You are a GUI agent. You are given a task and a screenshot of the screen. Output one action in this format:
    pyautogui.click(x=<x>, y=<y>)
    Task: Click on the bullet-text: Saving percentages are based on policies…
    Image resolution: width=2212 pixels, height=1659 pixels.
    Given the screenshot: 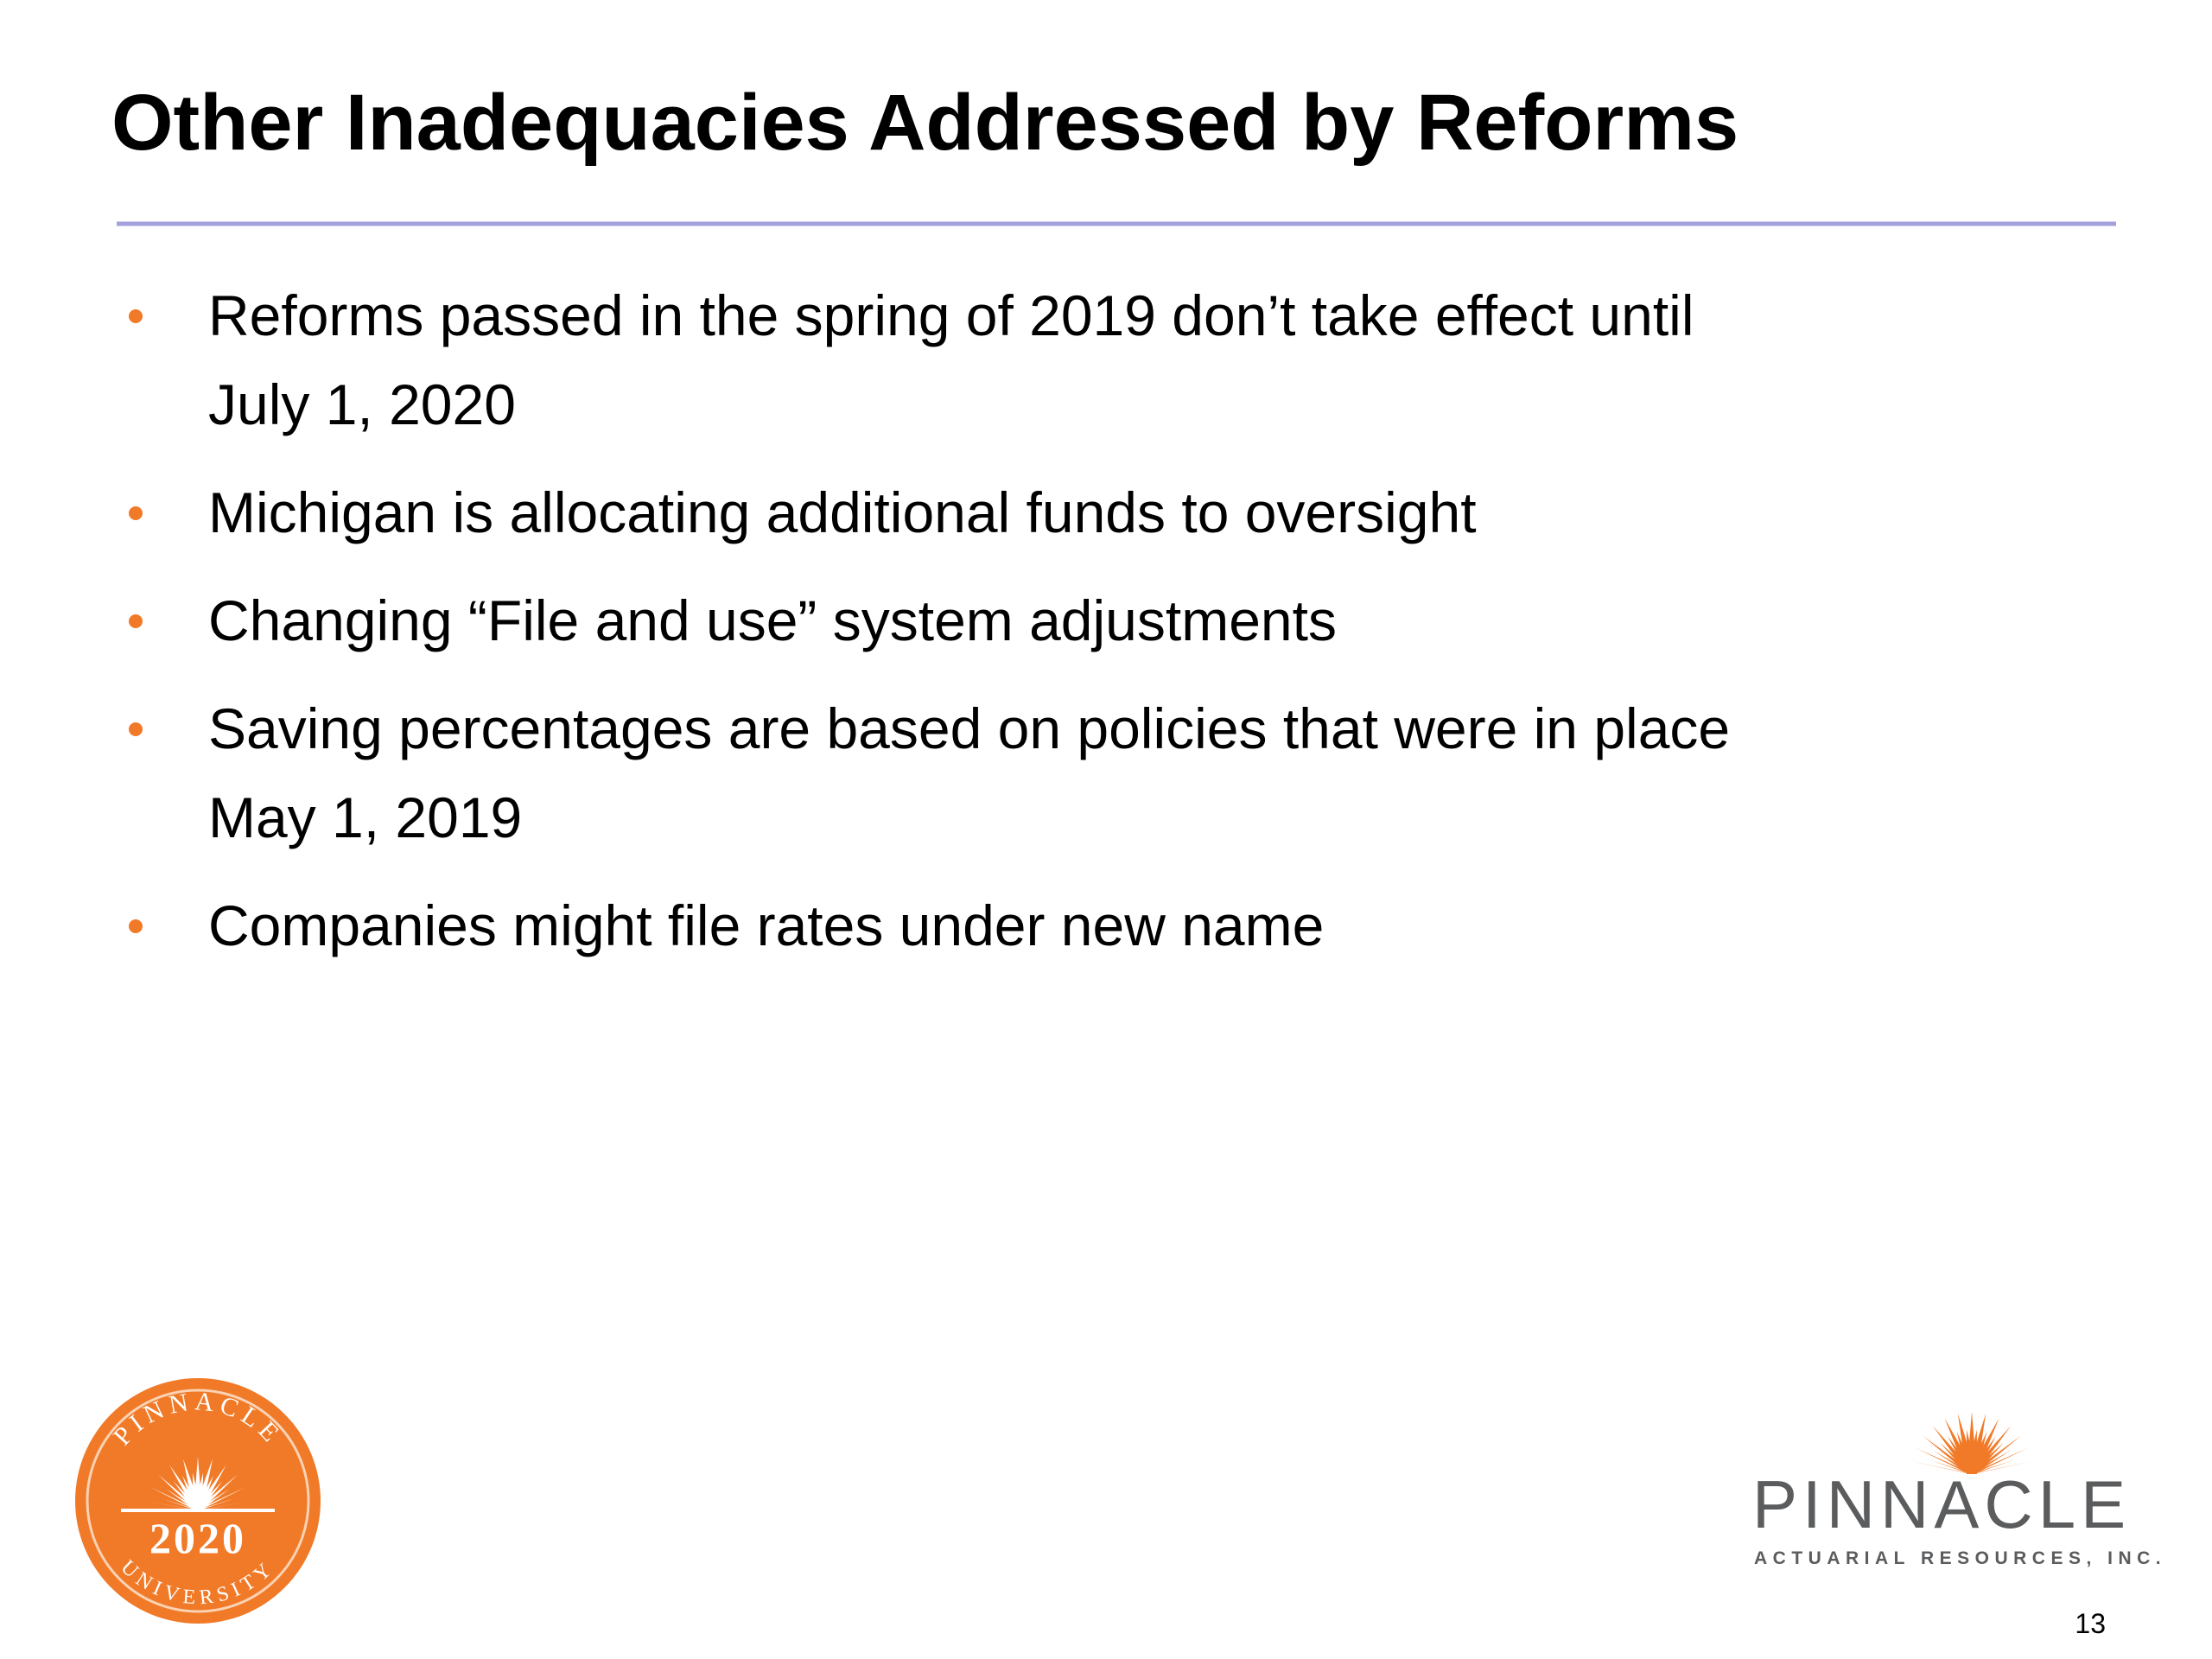 What is the action you would take?
    pyautogui.click(x=969, y=728)
    